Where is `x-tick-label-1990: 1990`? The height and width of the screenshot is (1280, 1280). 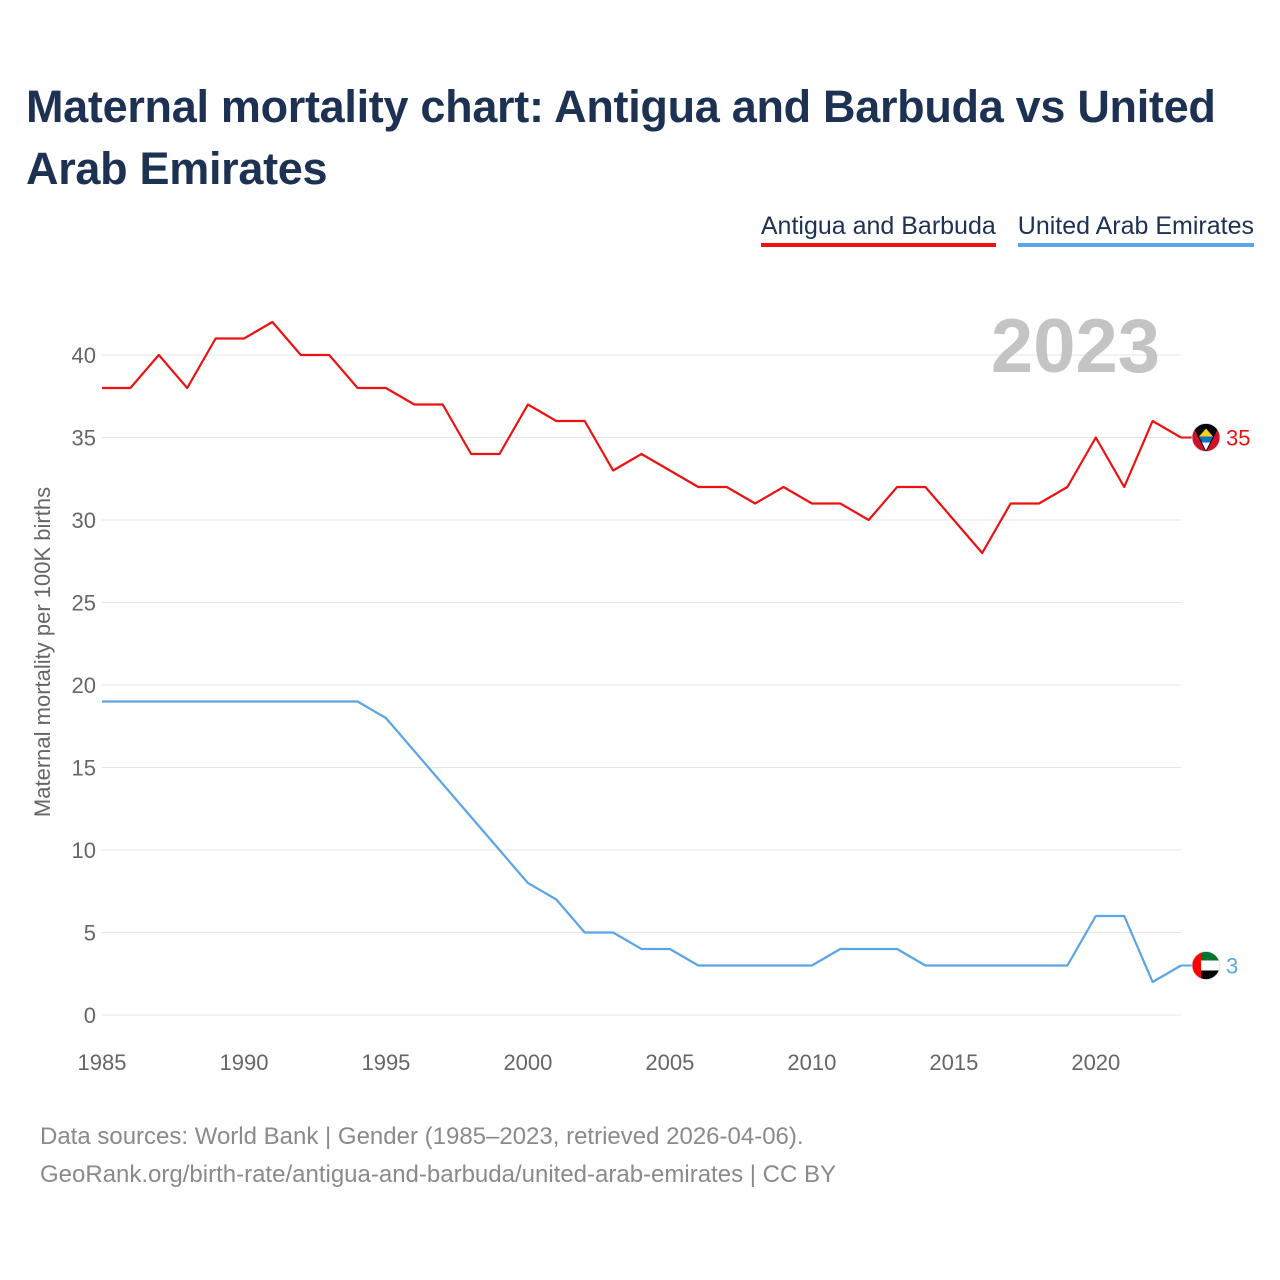
x-tick-label-1990: 1990 is located at coordinates (243, 1062).